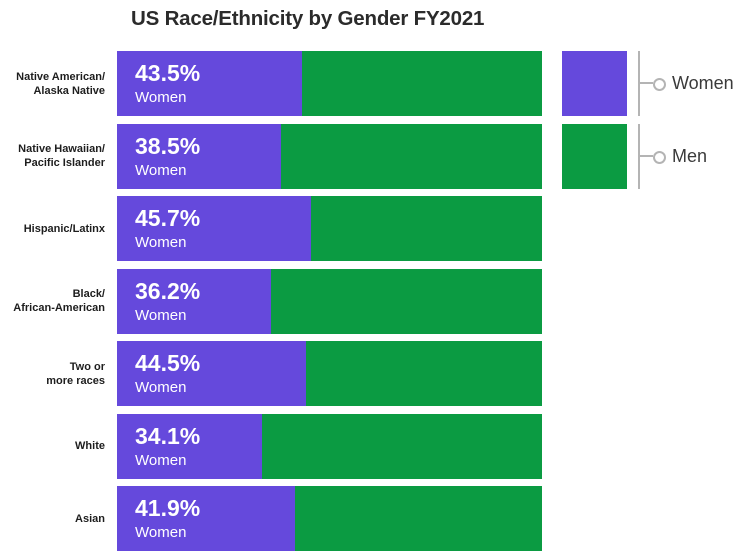  I want to click on bar-segment-women: 36.2% Women, so click(194, 301).